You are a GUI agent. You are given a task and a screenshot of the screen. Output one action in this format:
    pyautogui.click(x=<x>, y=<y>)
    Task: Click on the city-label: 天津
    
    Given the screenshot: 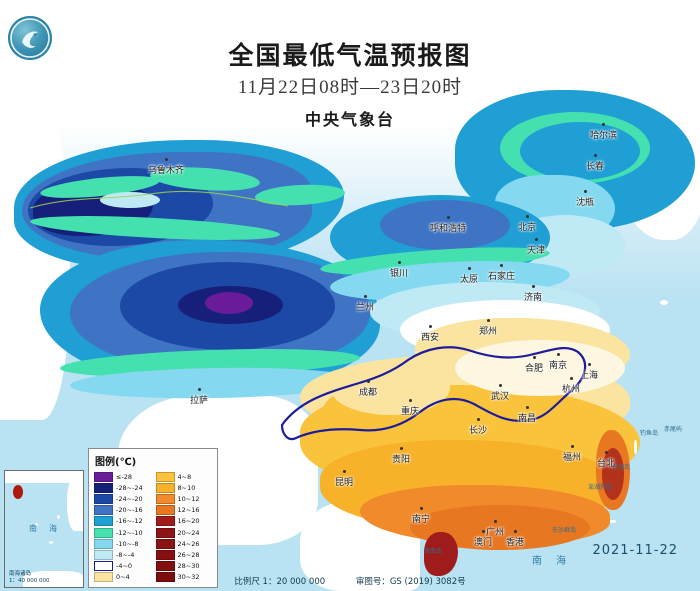 What is the action you would take?
    pyautogui.click(x=536, y=247)
    